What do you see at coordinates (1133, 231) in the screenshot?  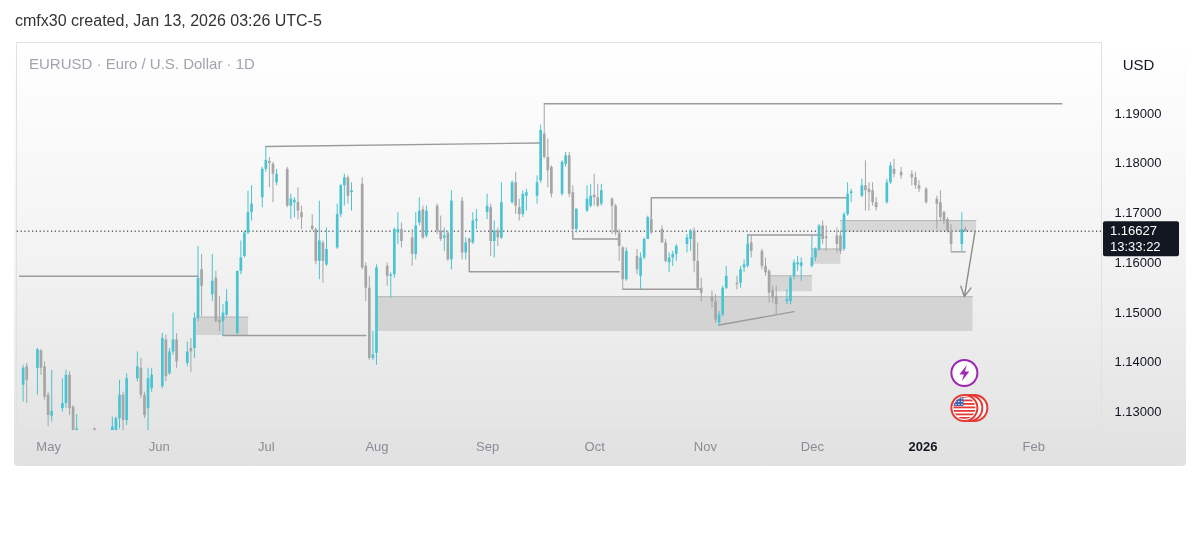 I see `ref-line-label: 1.16627` at bounding box center [1133, 231].